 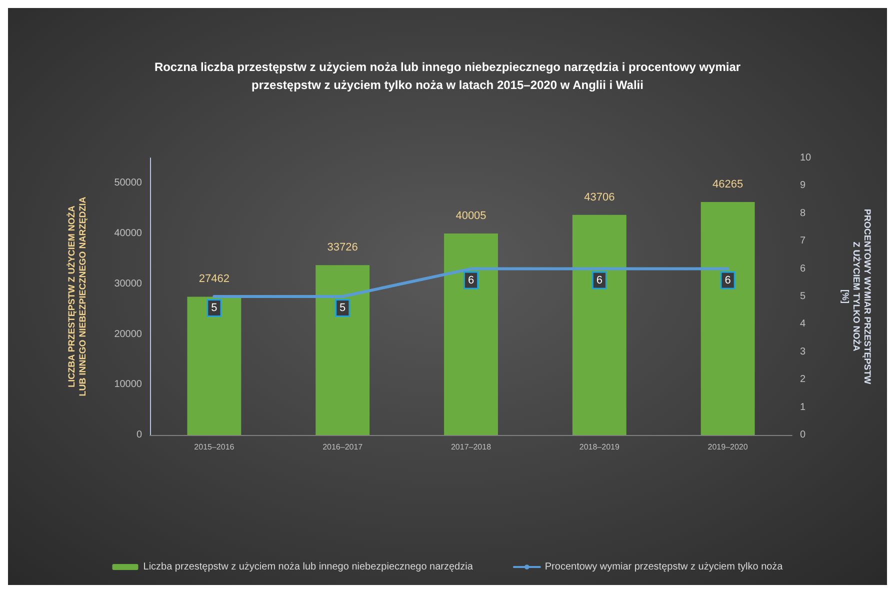 What do you see at coordinates (856, 296) in the screenshot?
I see `y2-axis-title: PROCENTOWY WYMIAR PRZESTĘPSTW Z UŻYCIEM TYLKO NOŻA [%]` at bounding box center [856, 296].